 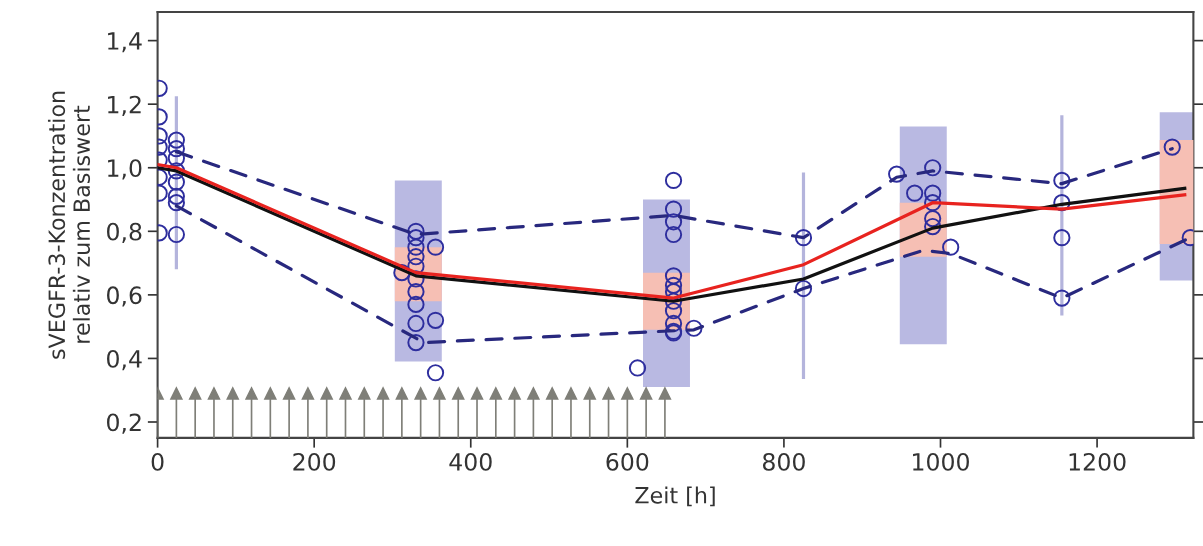 I want to click on x-tick-label: 600, so click(x=627, y=461).